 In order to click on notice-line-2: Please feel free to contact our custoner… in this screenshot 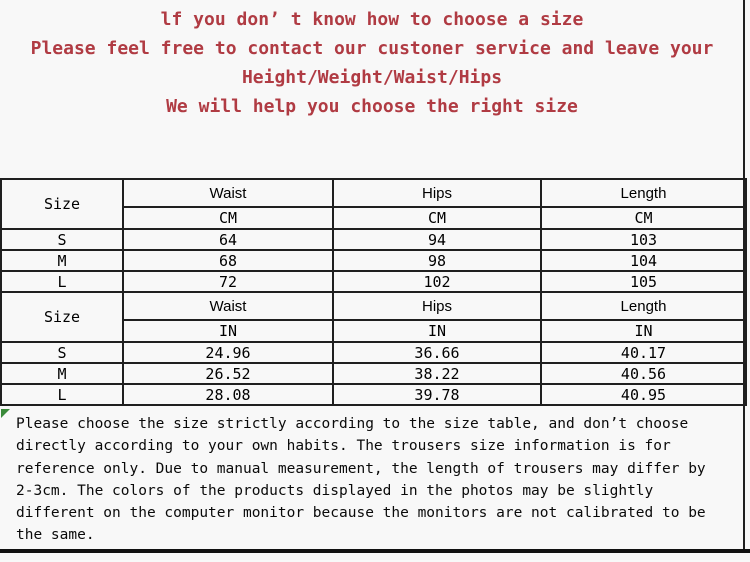, I will do `click(372, 48)`.